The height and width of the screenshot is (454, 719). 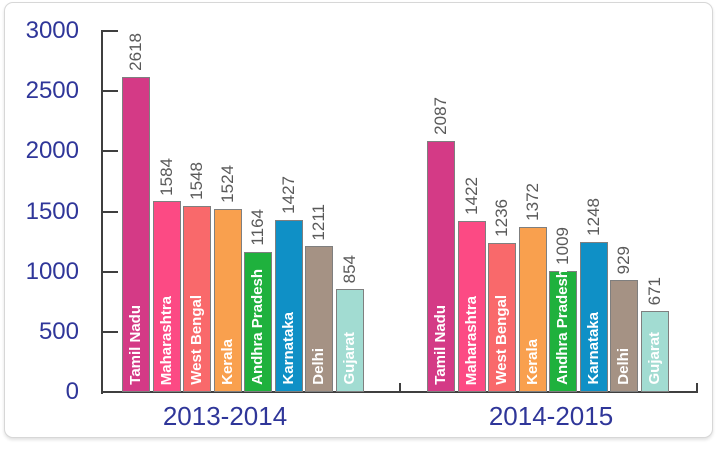 I want to click on bar-value-label: 1427, so click(x=288, y=195).